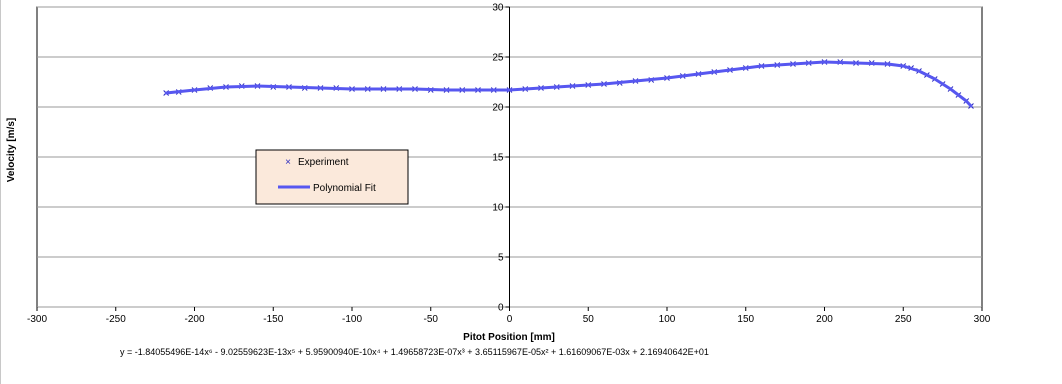  I want to click on x-tick-label-6: 0, so click(510, 319).